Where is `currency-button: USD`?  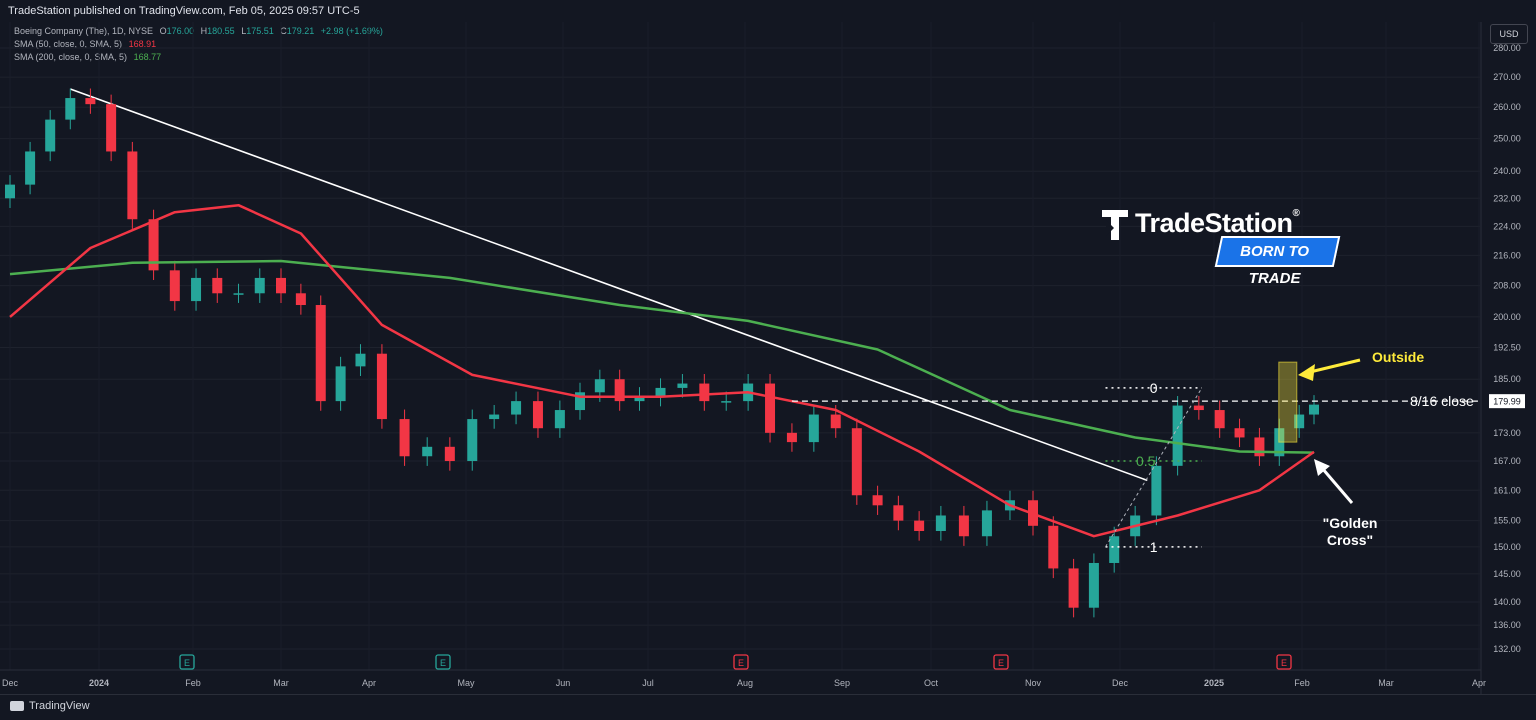 currency-button: USD is located at coordinates (1509, 34).